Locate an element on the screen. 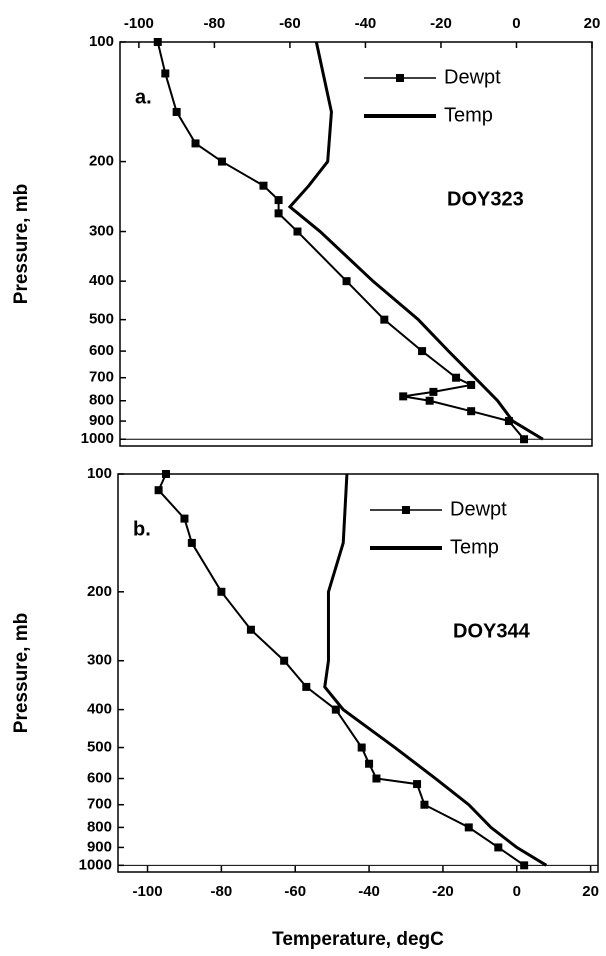 This screenshot has height=956, width=606. panel-label: a. is located at coordinates (143, 97).